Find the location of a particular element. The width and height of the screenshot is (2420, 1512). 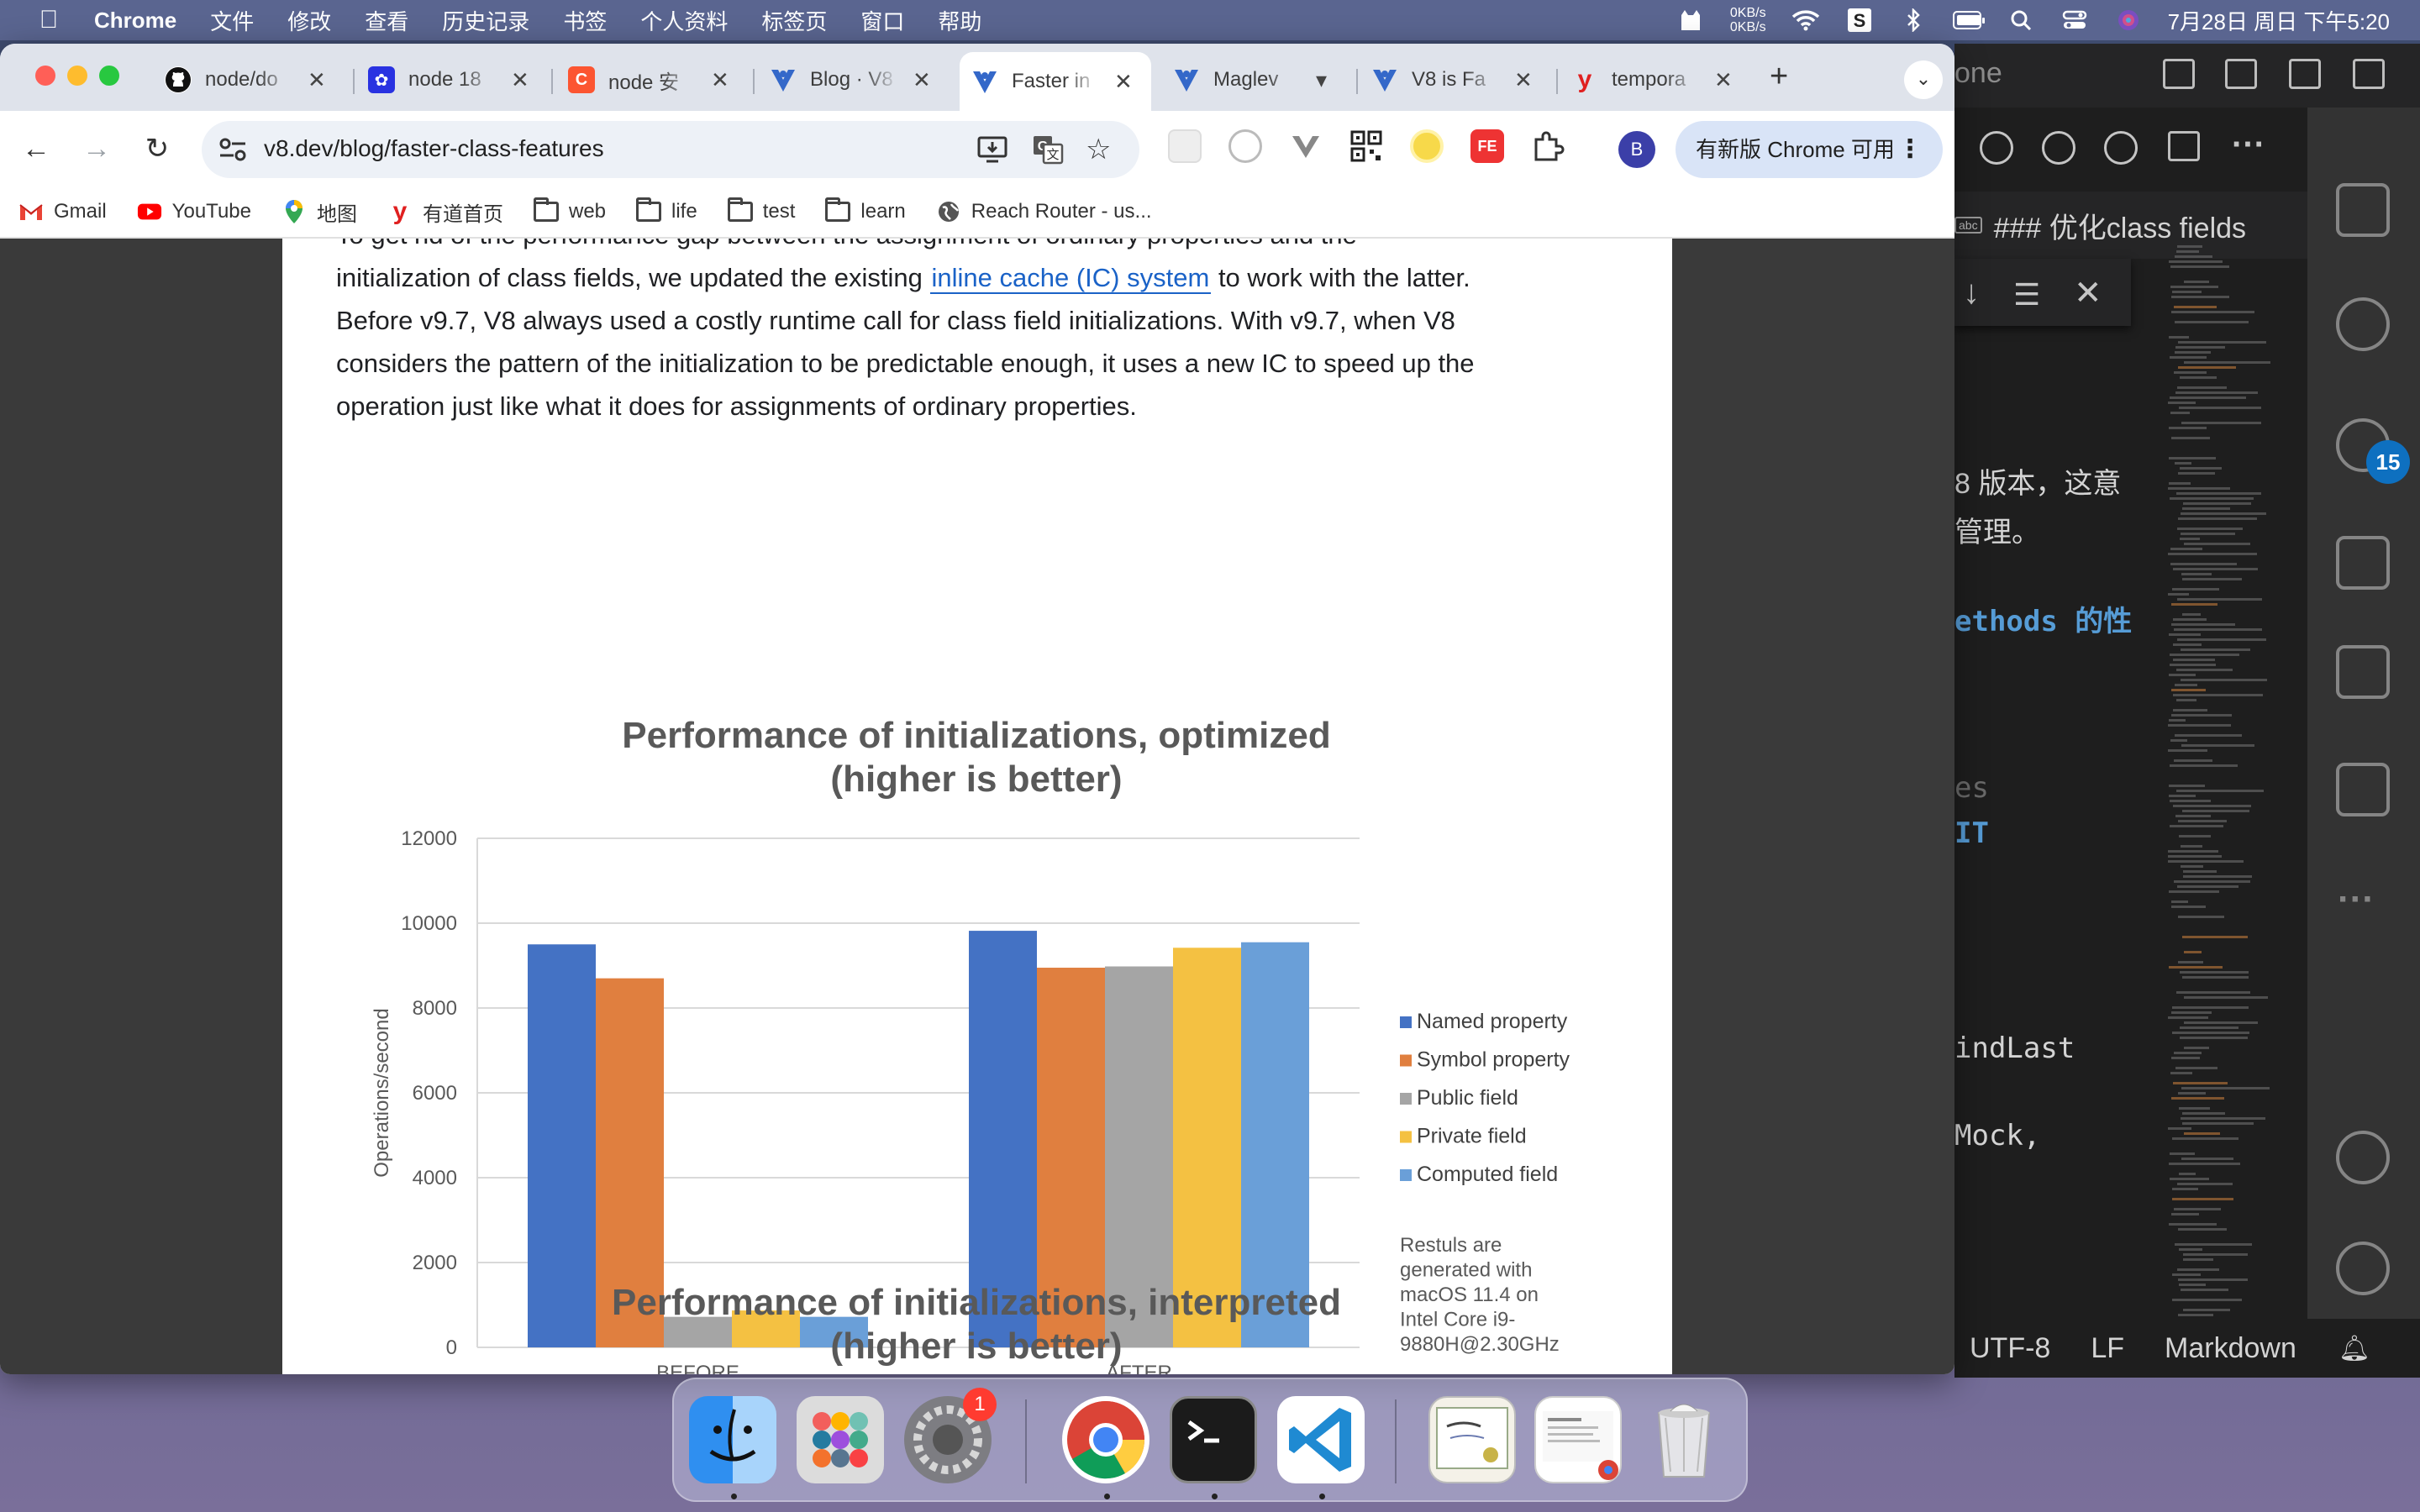

bookmark-folder-learn: learn is located at coordinates (866, 210).